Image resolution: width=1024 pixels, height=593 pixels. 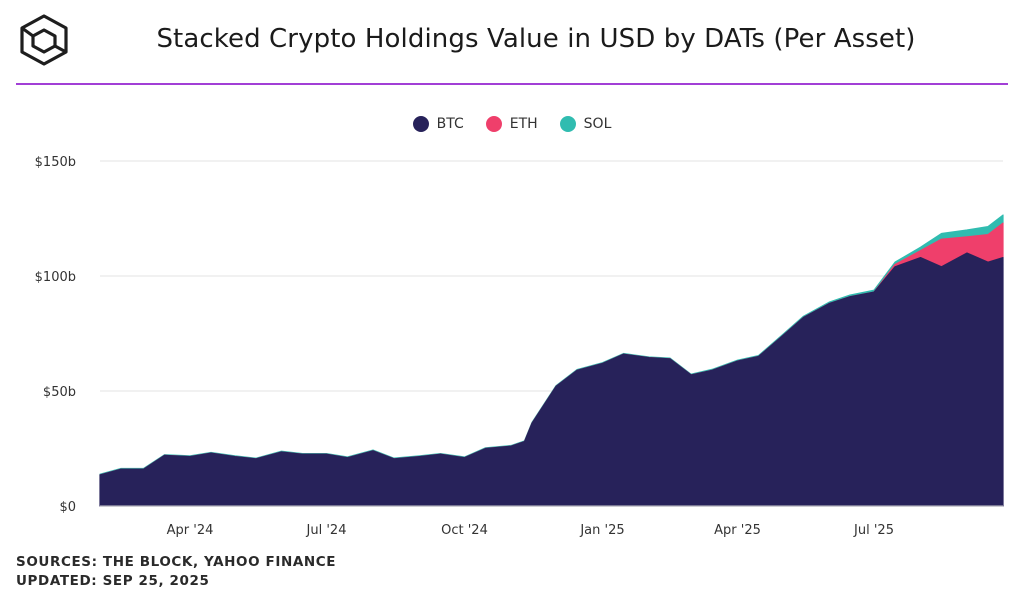 What do you see at coordinates (67, 507) in the screenshot?
I see `y-tick-label: $0` at bounding box center [67, 507].